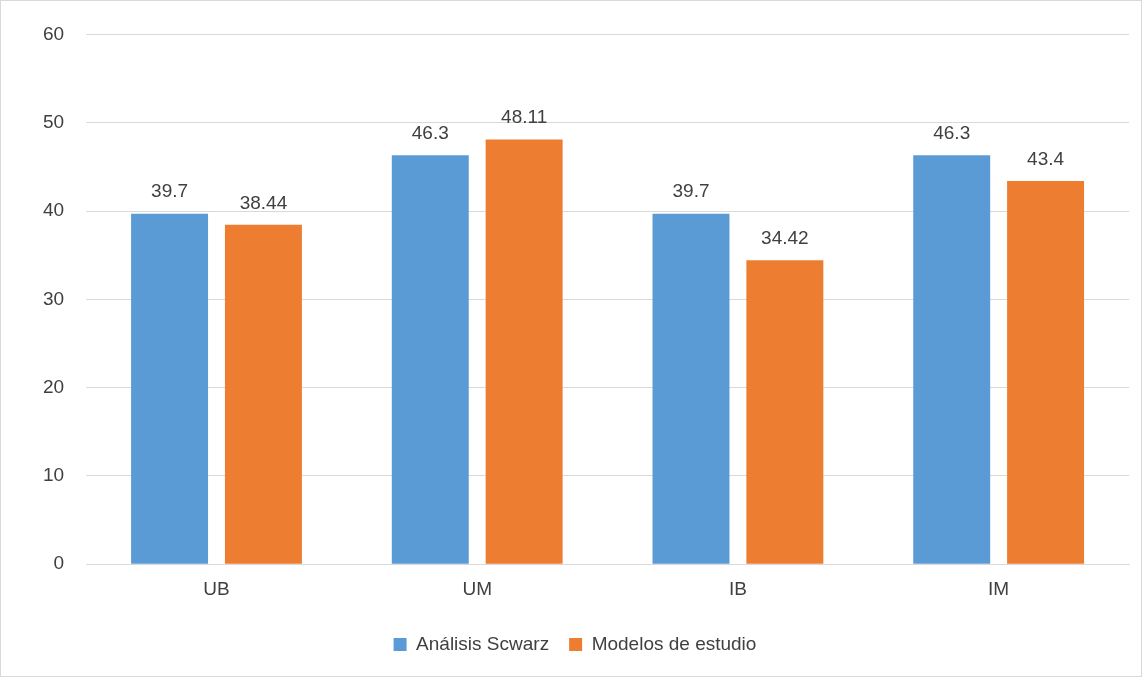 This screenshot has height=677, width=1142. What do you see at coordinates (59, 563) in the screenshot?
I see `y-tick-label: 0` at bounding box center [59, 563].